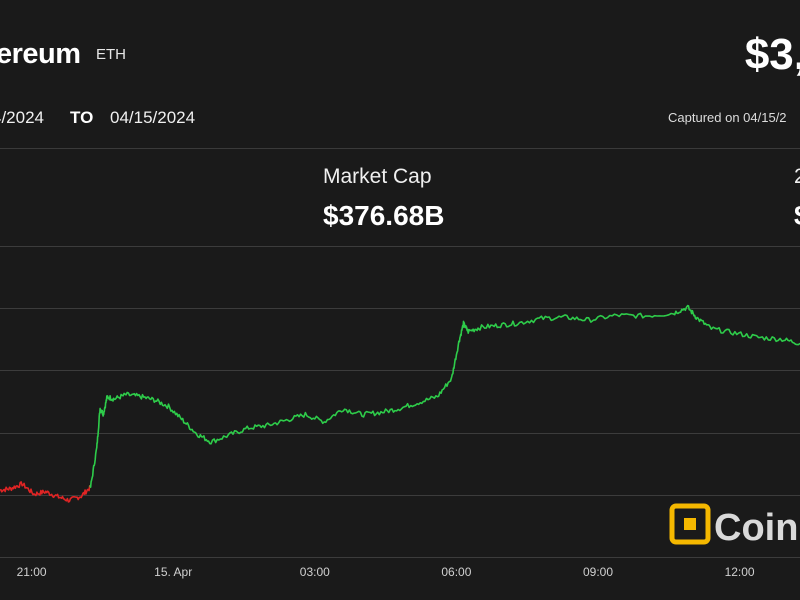 This screenshot has width=800, height=600. I want to click on x-tick-label: 21:00, so click(32, 572).